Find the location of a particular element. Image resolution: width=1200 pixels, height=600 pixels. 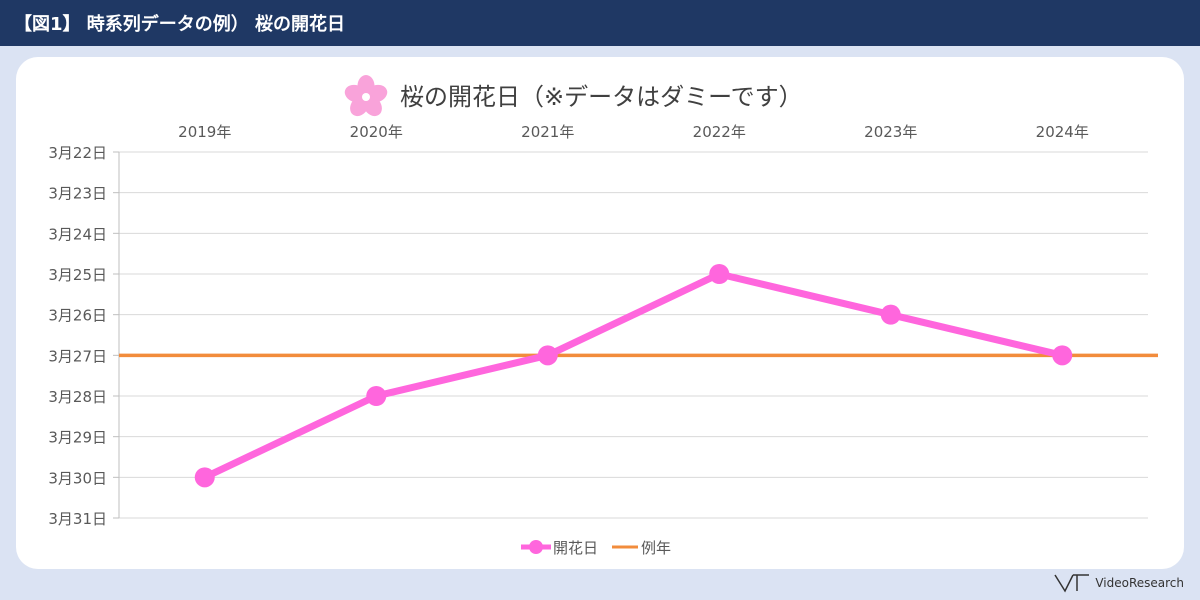

header-bar: 【図1】 時系列データの例） 桜の開花日 is located at coordinates (600, 23).